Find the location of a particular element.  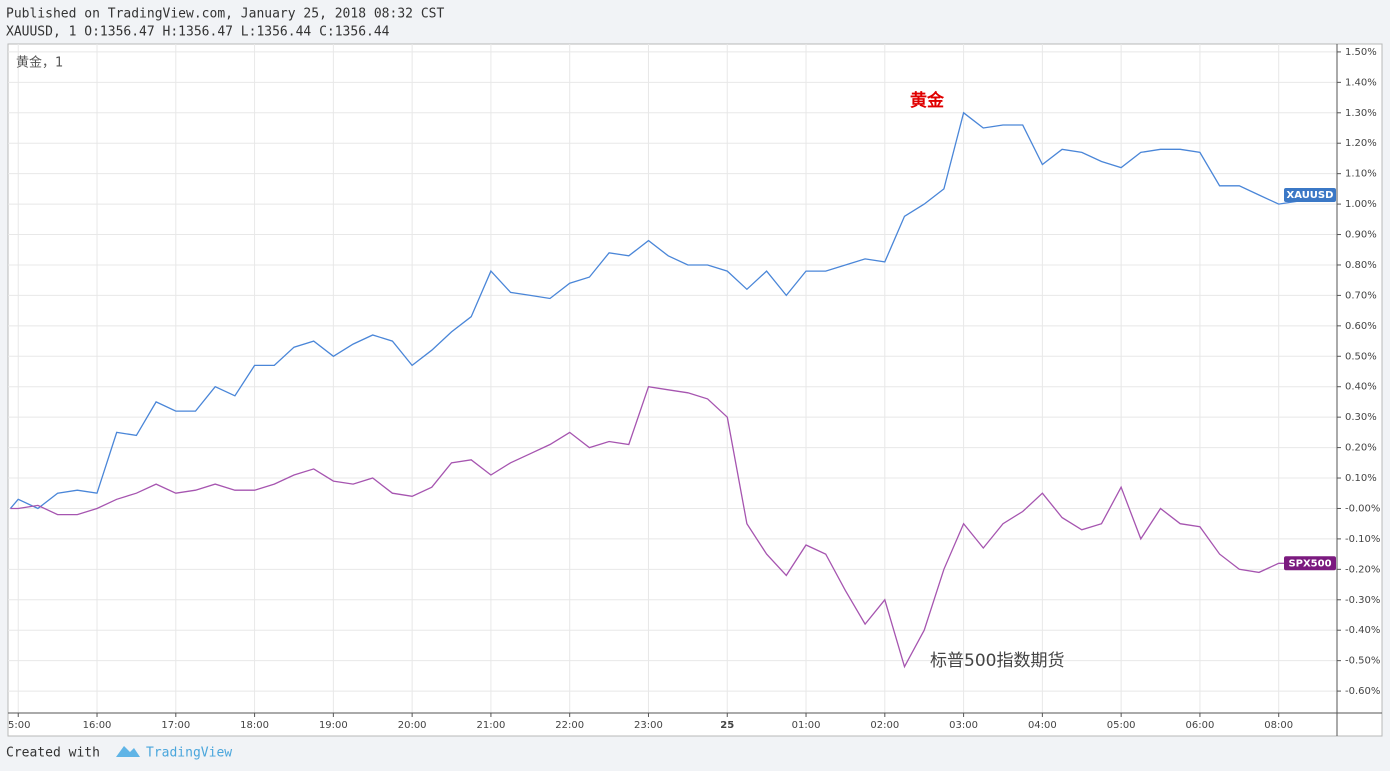

y-tick-label: 0.90% is located at coordinates (1361, 235).